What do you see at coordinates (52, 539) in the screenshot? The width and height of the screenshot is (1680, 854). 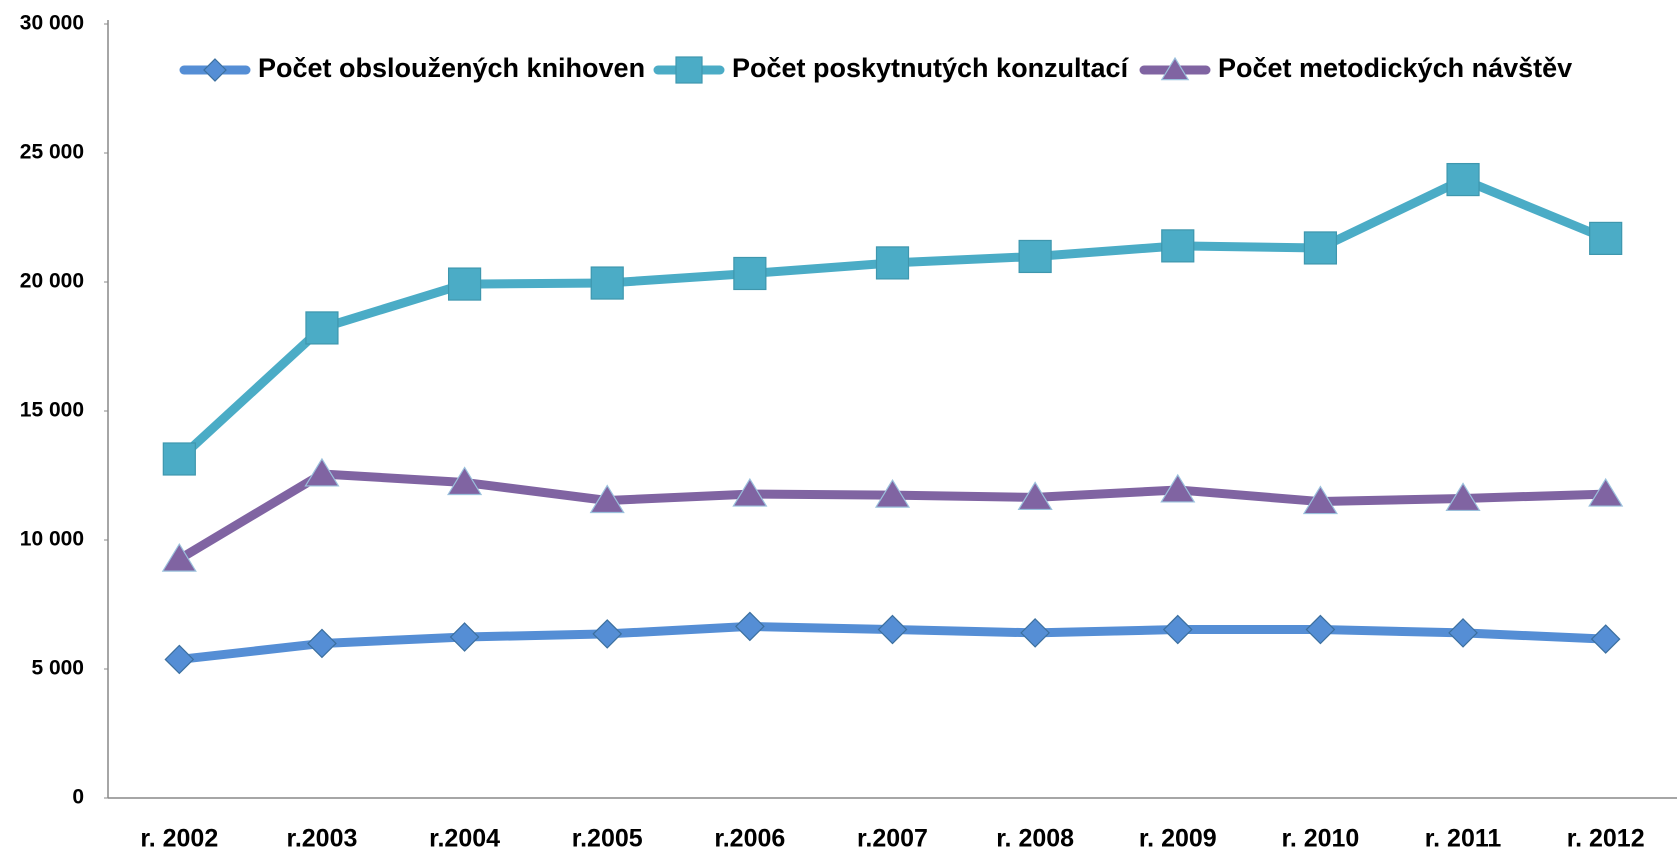 I see `y-tick-label: 10 000` at bounding box center [52, 539].